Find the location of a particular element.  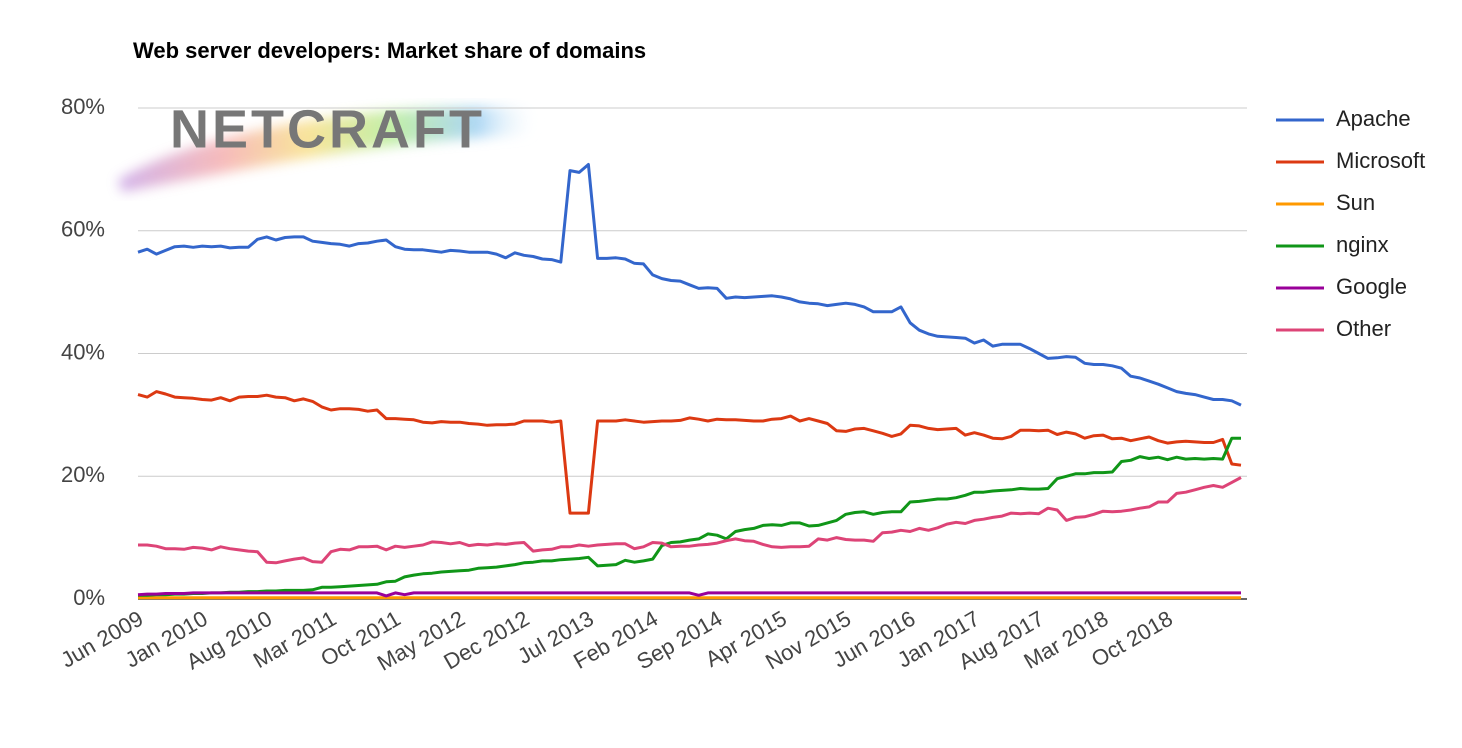

y-tick-label: 20% is located at coordinates (83, 474).